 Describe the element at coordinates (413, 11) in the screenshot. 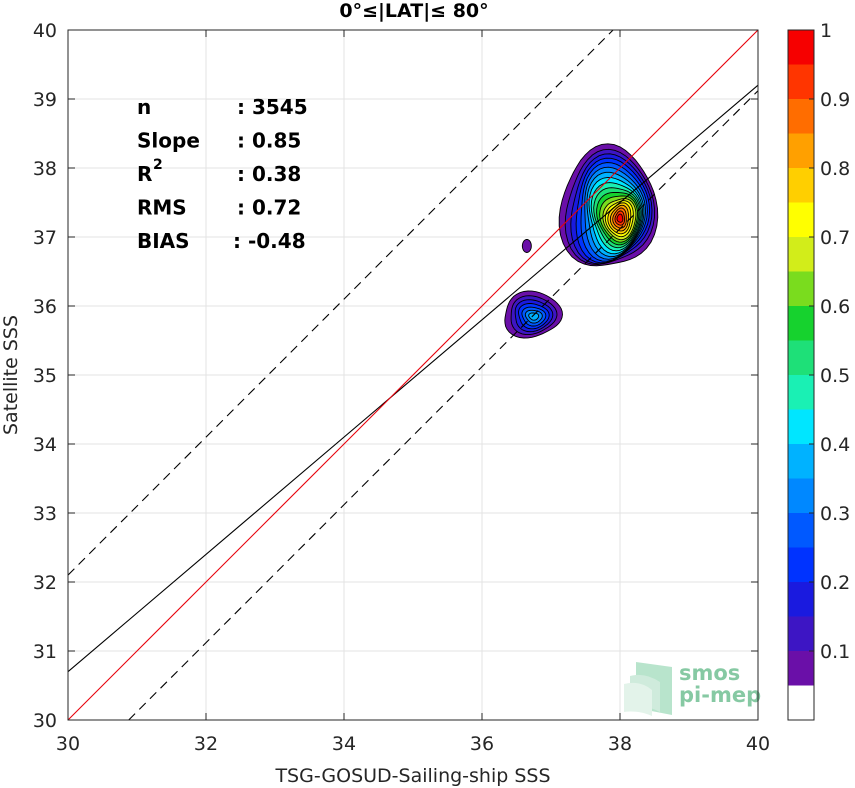

I see `chart-title: 0°≤|LAT|≤ 80°` at that location.